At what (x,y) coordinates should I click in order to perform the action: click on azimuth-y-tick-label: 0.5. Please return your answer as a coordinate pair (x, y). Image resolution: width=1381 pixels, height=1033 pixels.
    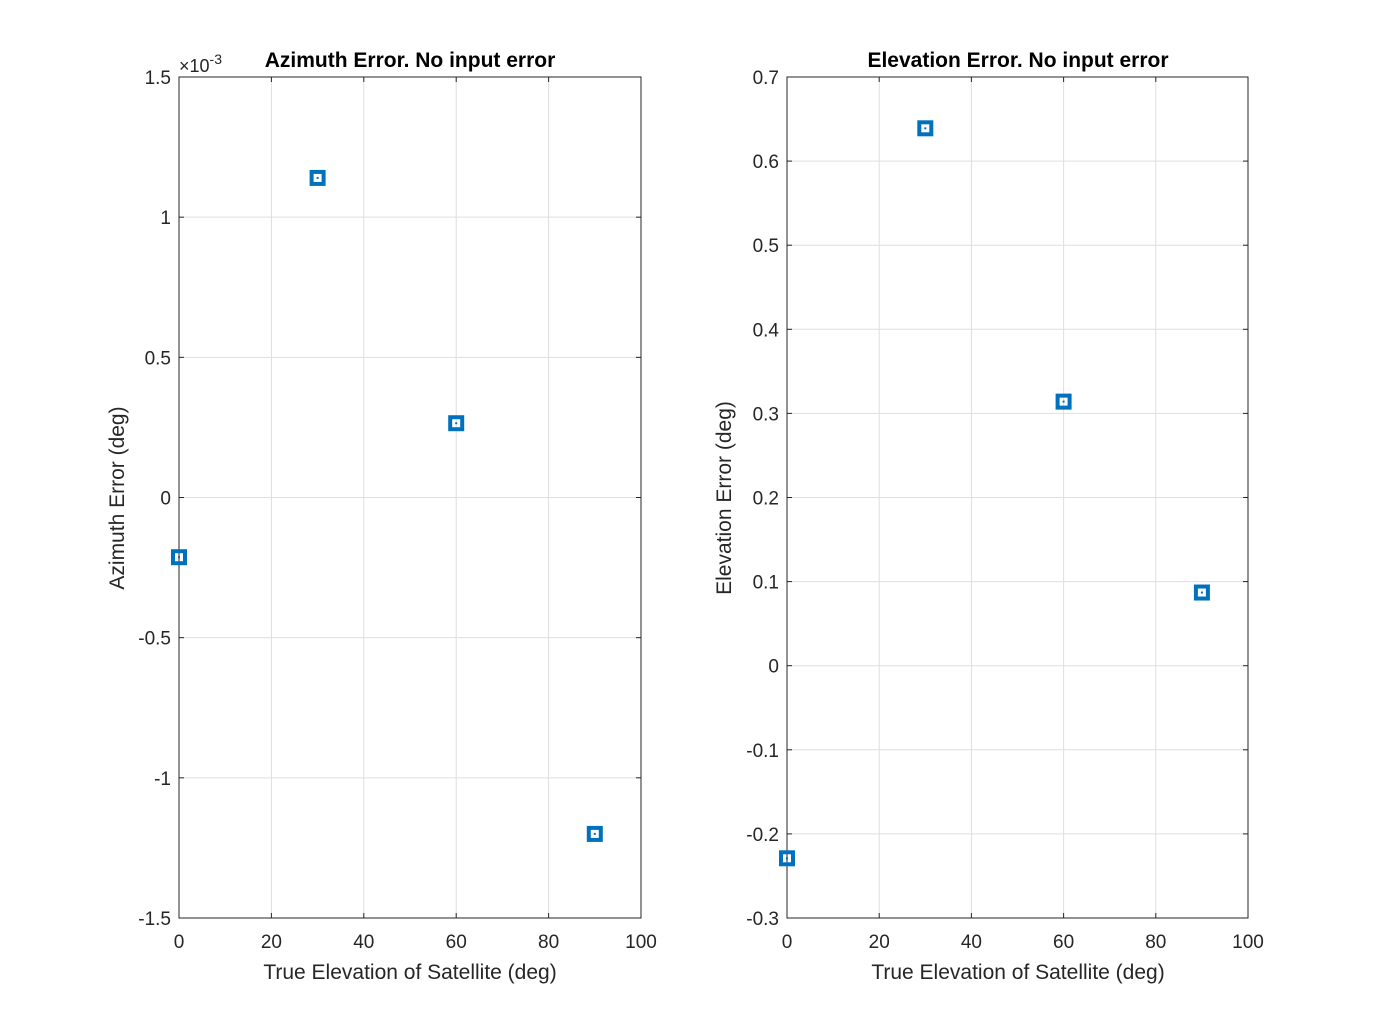
    Looking at the image, I should click on (158, 358).